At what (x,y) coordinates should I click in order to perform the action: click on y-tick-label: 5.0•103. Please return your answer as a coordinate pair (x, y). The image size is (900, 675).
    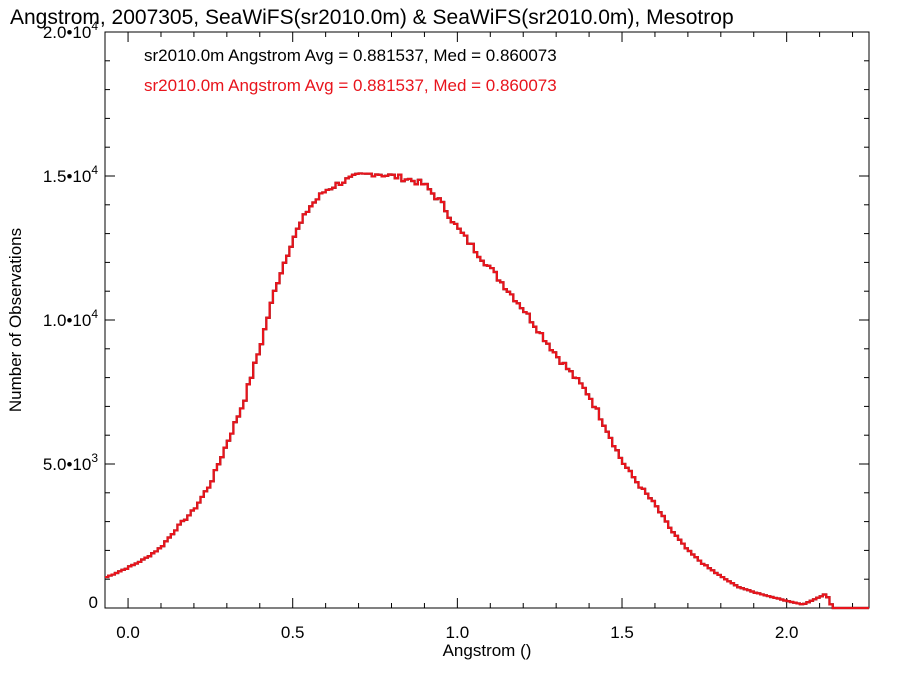
    Looking at the image, I should click on (71, 462).